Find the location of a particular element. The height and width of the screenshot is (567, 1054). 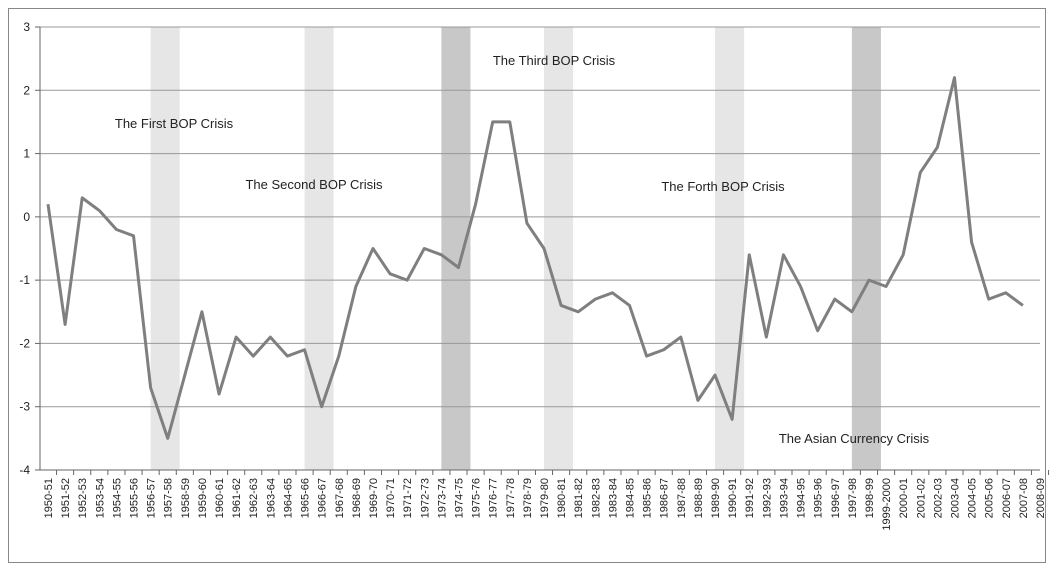

x-tick-label: 1971-72 is located at coordinates (408, 498).